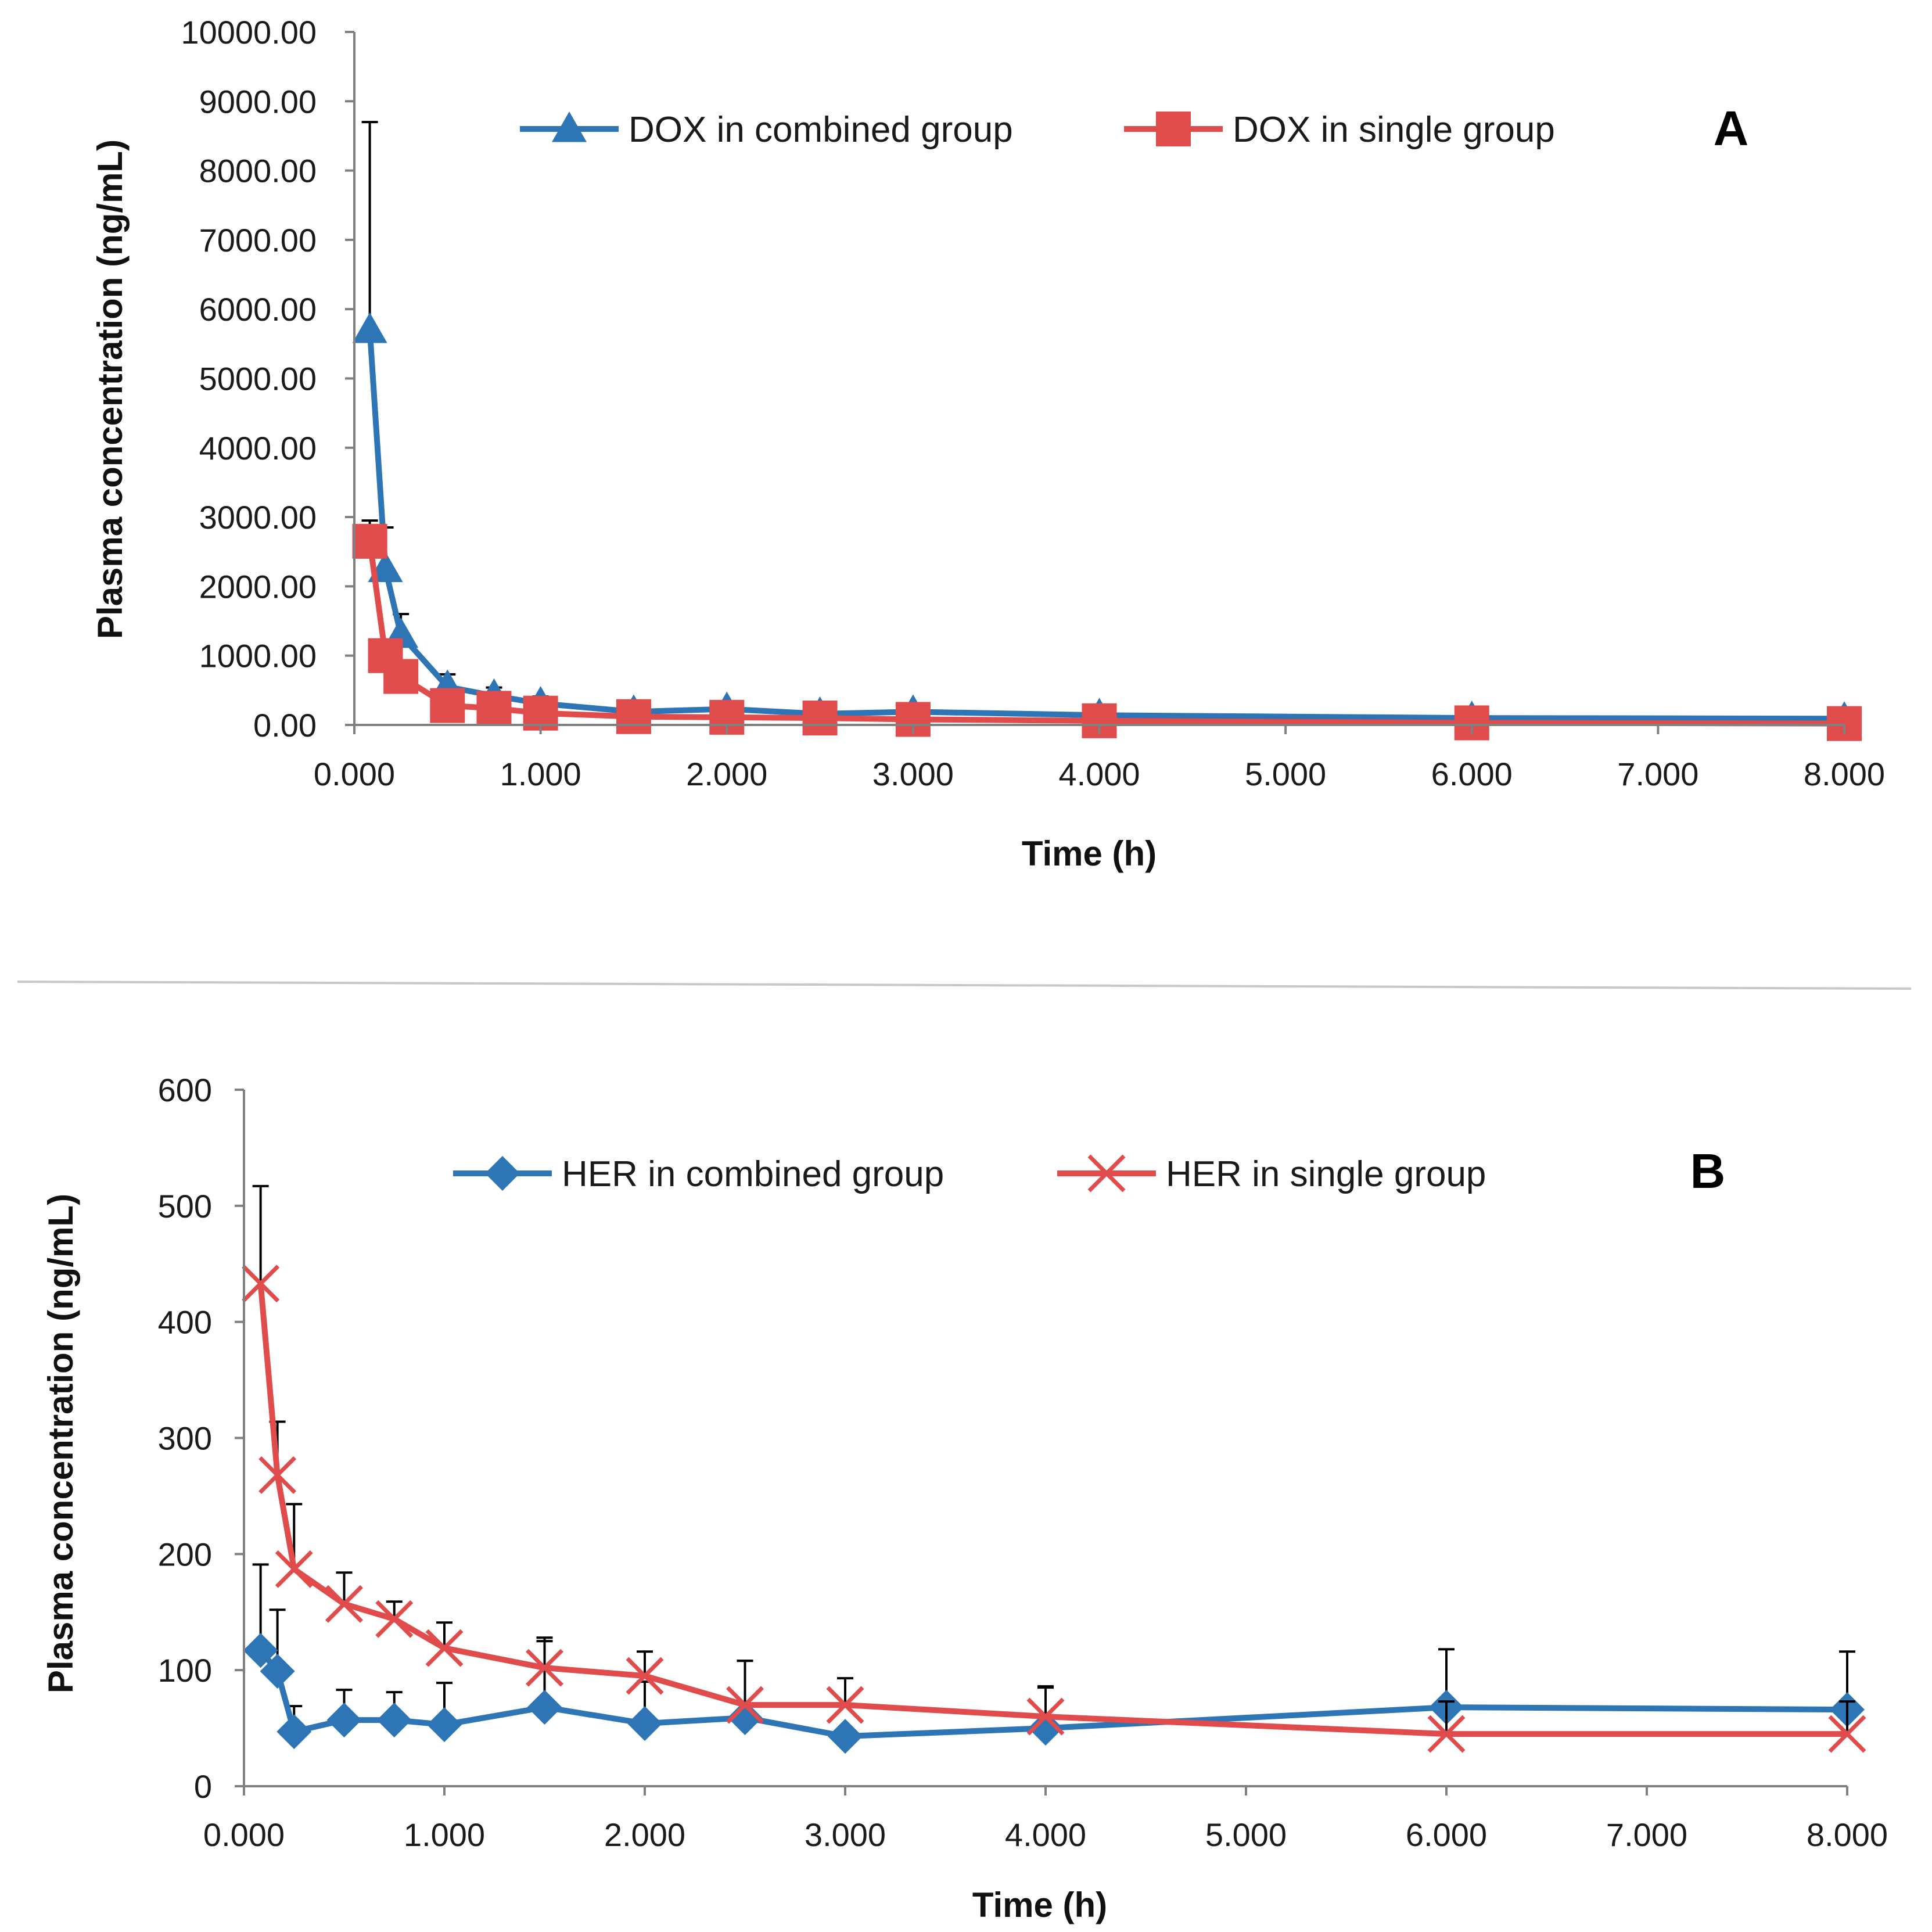  I want to click on panel-b-x-tick-label: 3.000, so click(845, 1834).